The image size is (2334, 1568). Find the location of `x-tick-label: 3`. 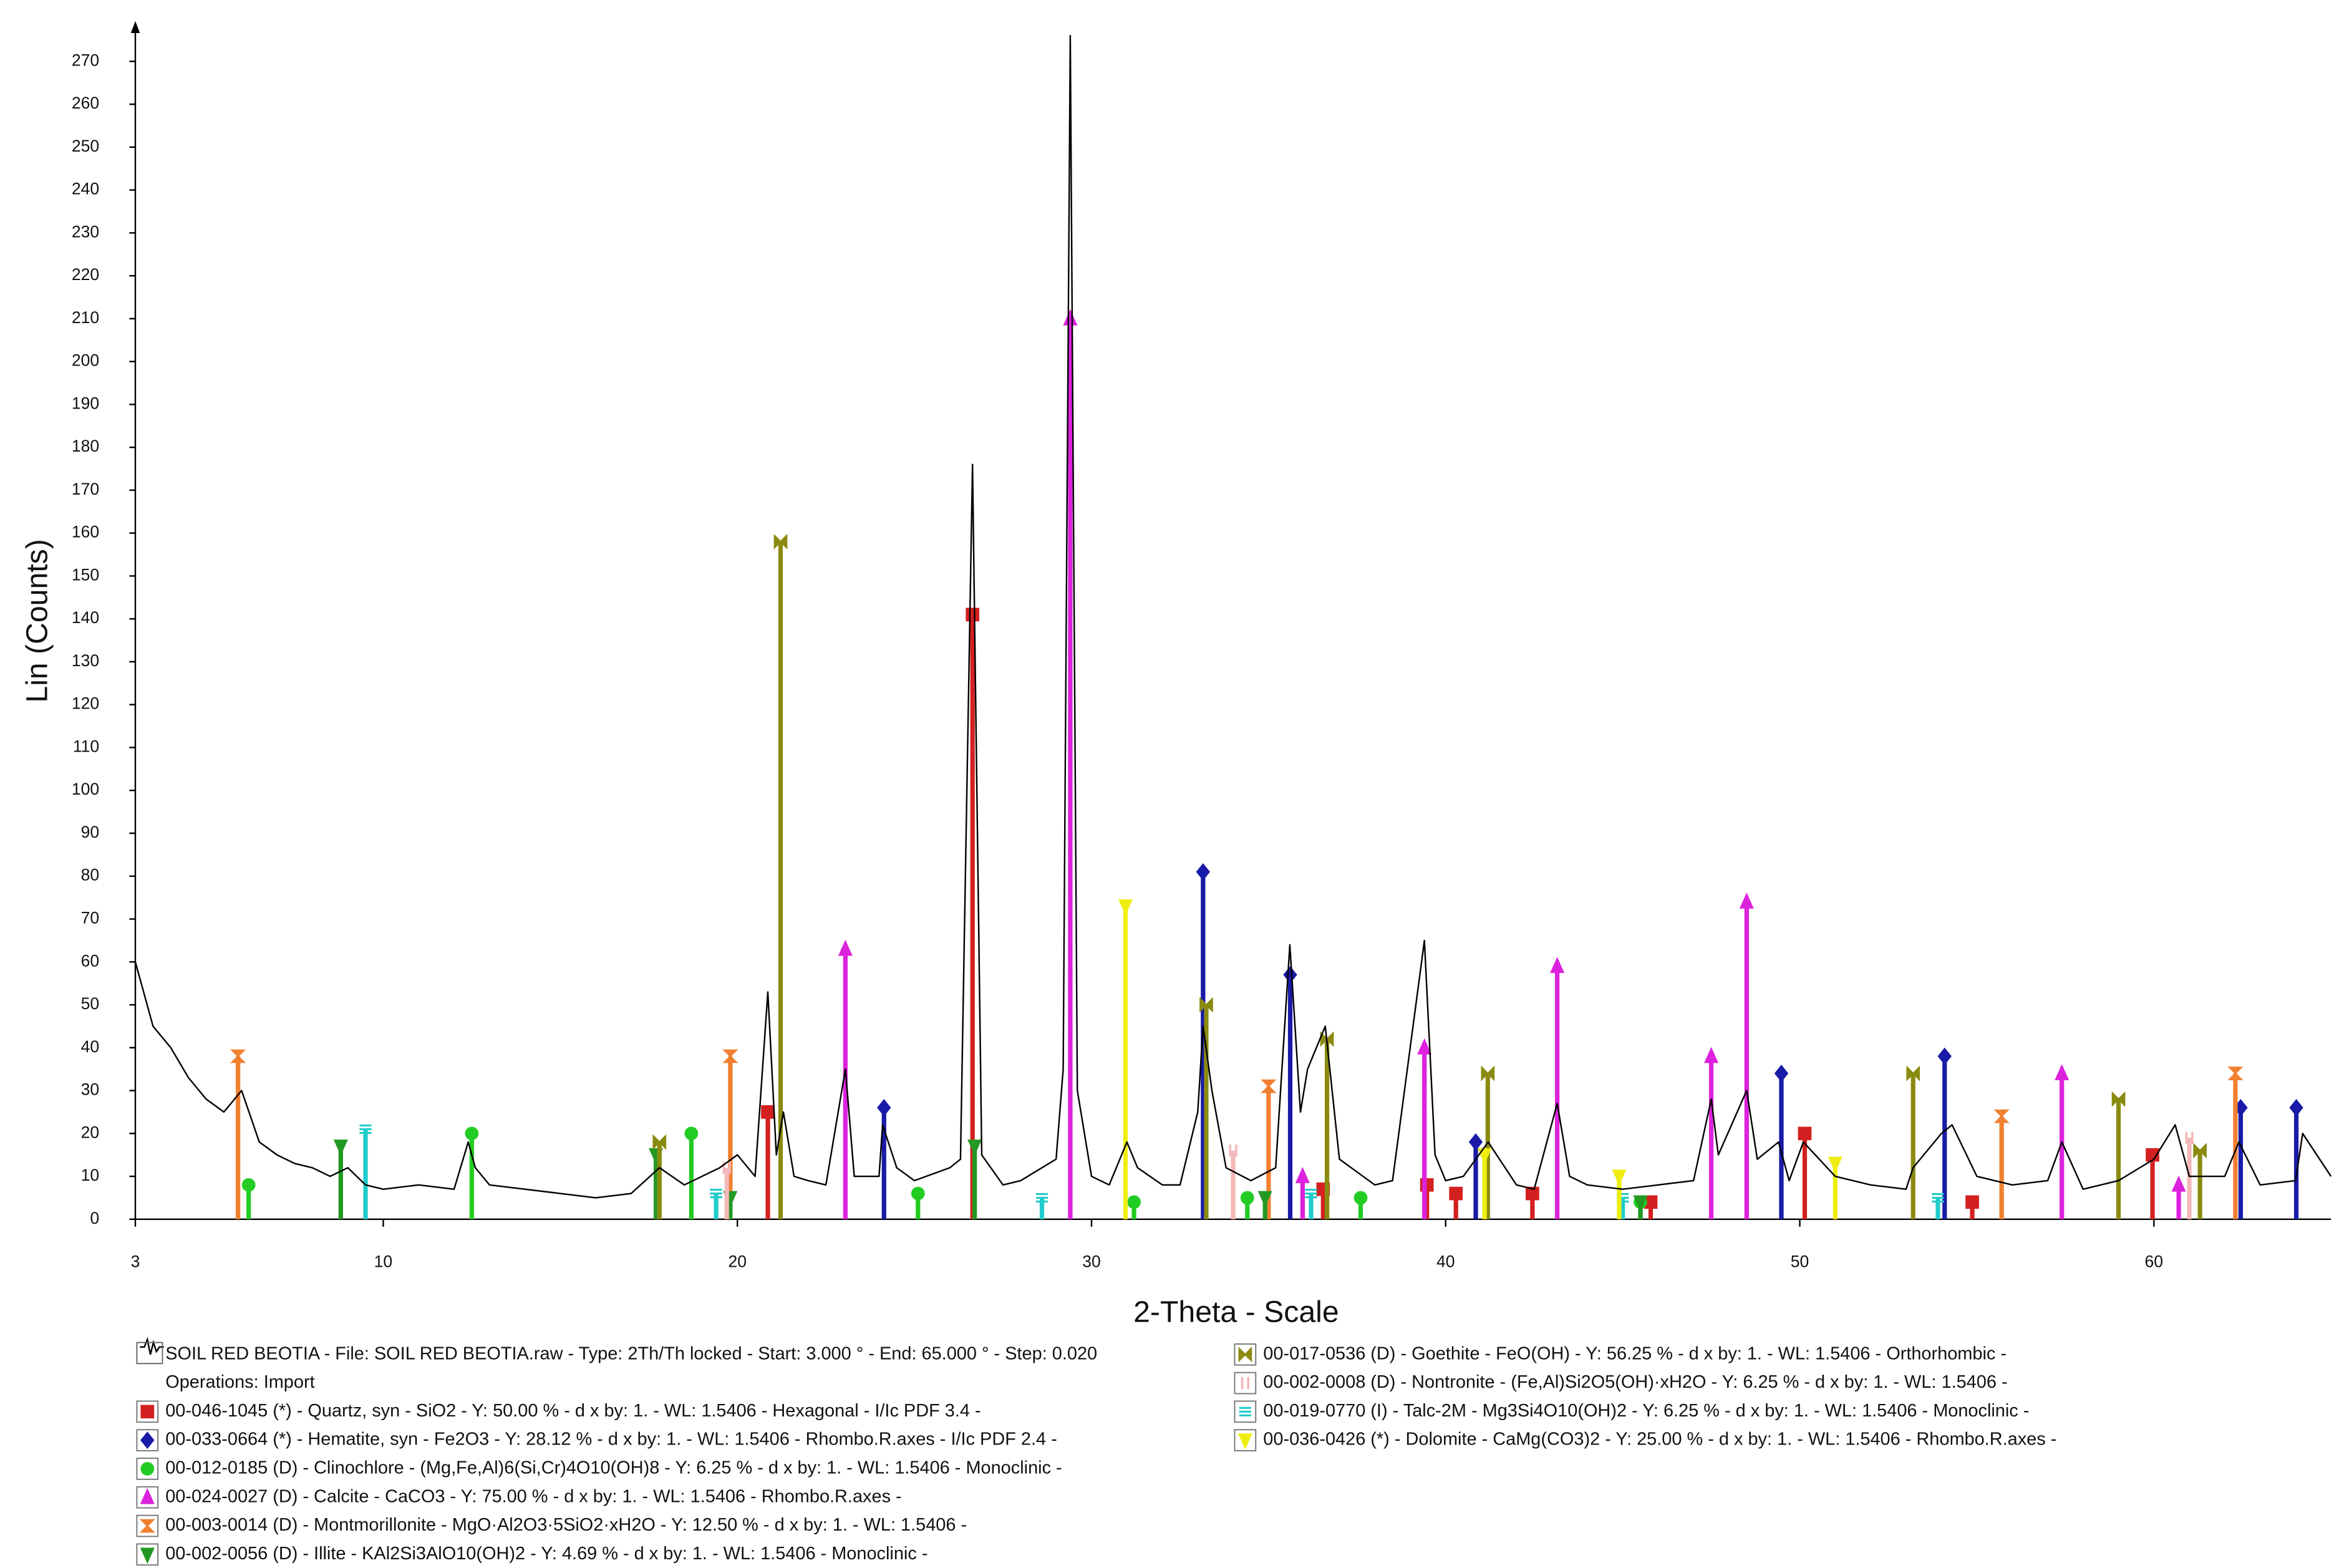

x-tick-label: 3 is located at coordinates (135, 1261).